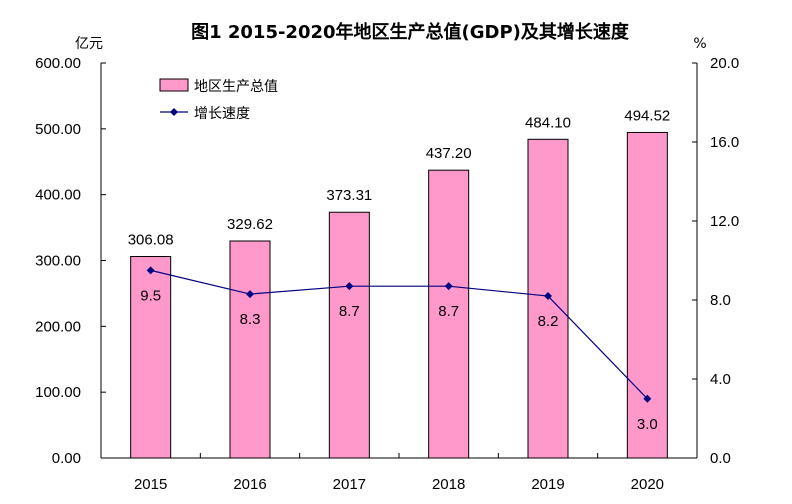 This screenshot has height=504, width=792. What do you see at coordinates (448, 484) in the screenshot?
I see `x-tick-label: 2018` at bounding box center [448, 484].